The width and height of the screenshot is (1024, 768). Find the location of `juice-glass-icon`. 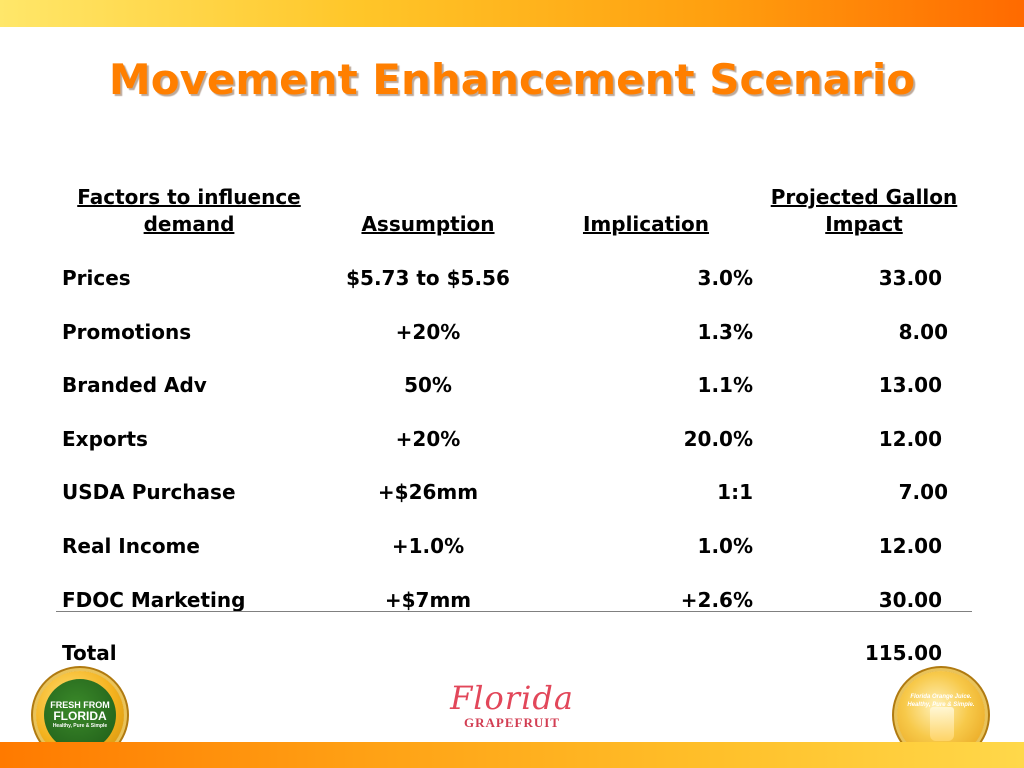

juice-glass-icon is located at coordinates (942, 724).